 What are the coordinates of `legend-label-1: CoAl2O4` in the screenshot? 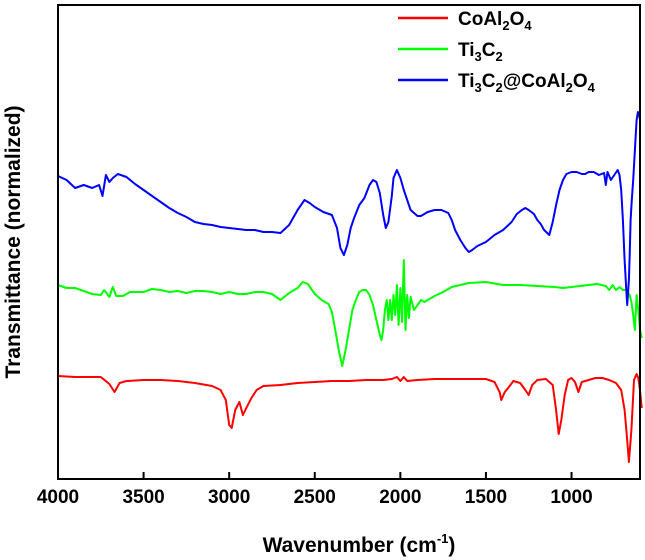 It's located at (495, 21).